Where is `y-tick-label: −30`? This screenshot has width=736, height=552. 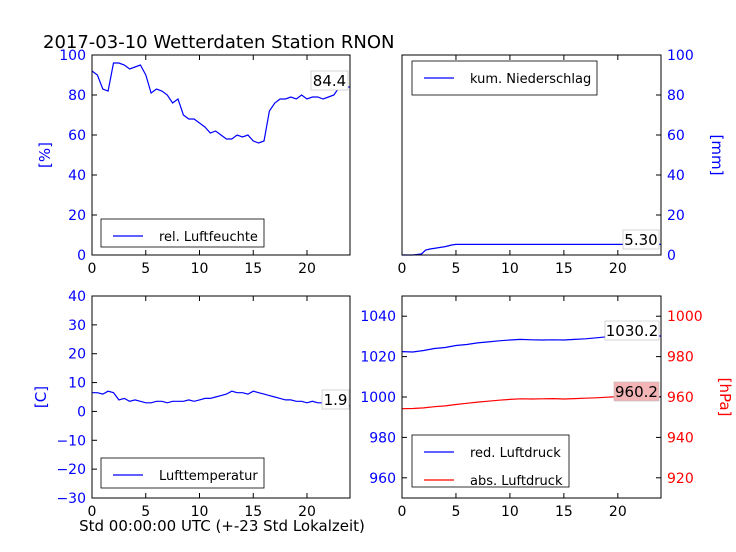 y-tick-label: −30 is located at coordinates (71, 499).